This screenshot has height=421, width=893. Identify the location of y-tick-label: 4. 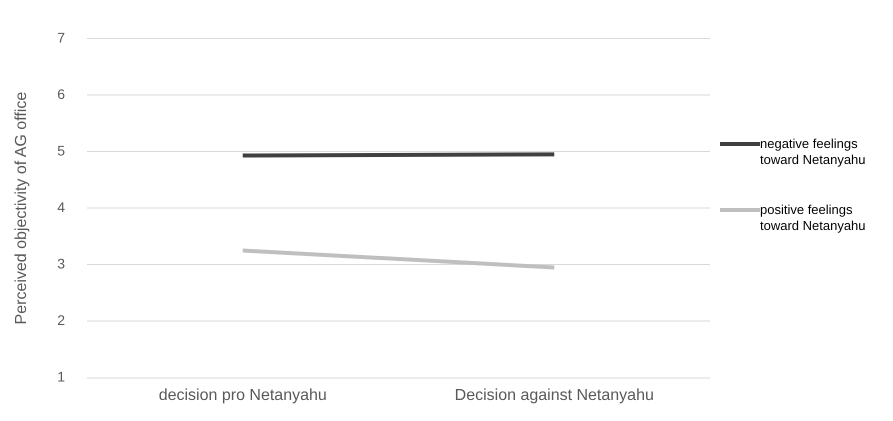
(61, 206).